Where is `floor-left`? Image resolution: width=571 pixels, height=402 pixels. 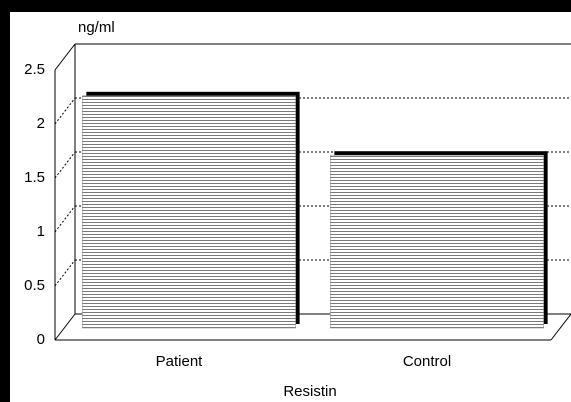
floor-left is located at coordinates (65, 327).